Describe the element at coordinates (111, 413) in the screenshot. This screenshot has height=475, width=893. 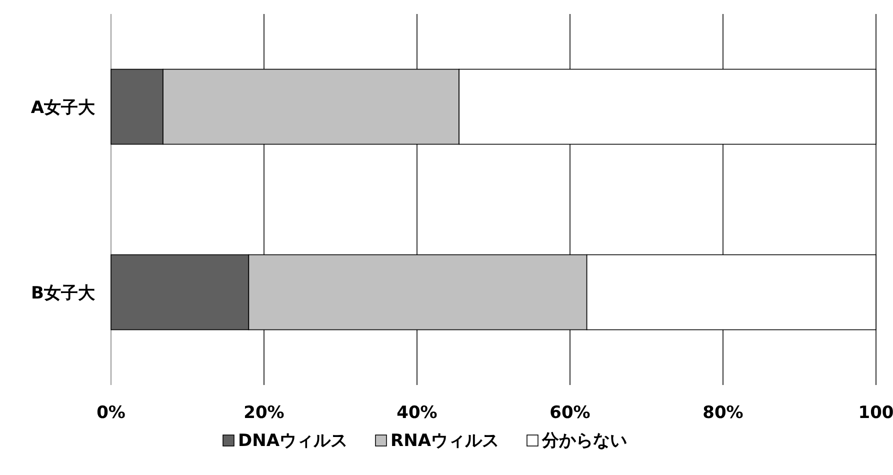
I see `x-tick-label: 0%` at that location.